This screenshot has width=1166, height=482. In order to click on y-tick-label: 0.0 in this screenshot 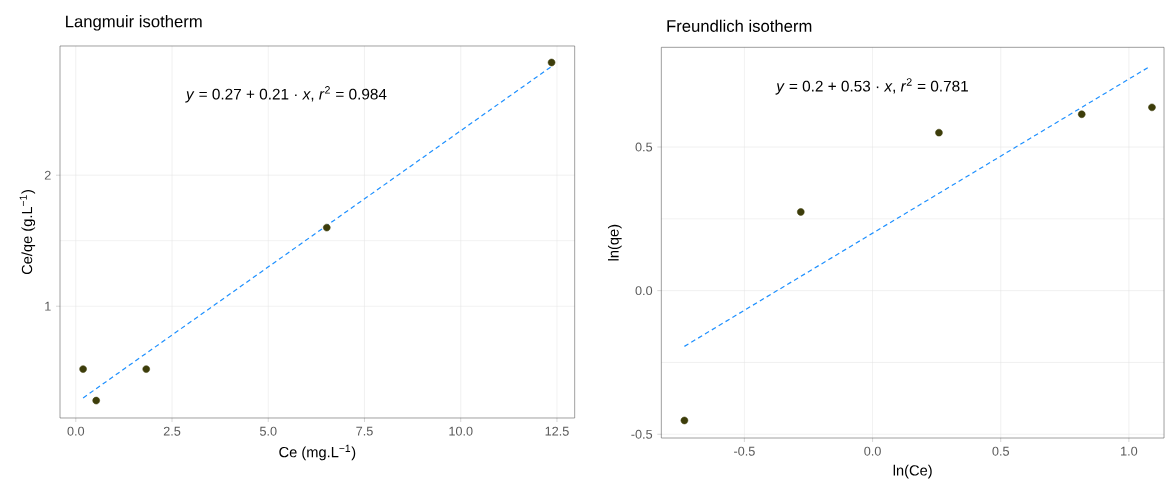, I will do `click(644, 291)`.